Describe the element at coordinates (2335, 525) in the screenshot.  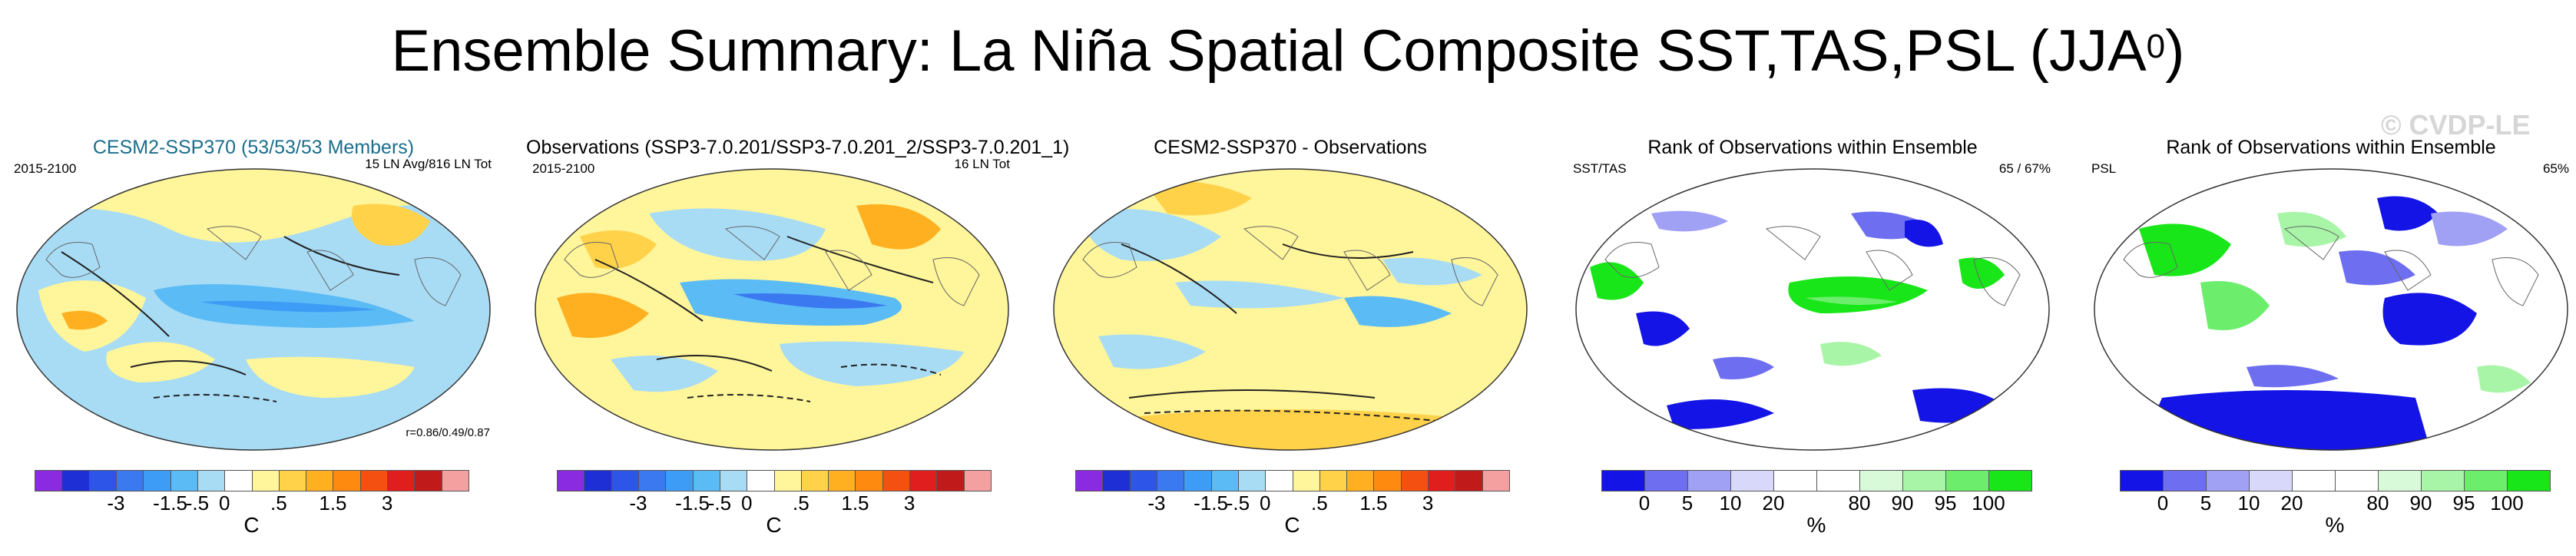
I see `colorbar-unit-label: %` at that location.